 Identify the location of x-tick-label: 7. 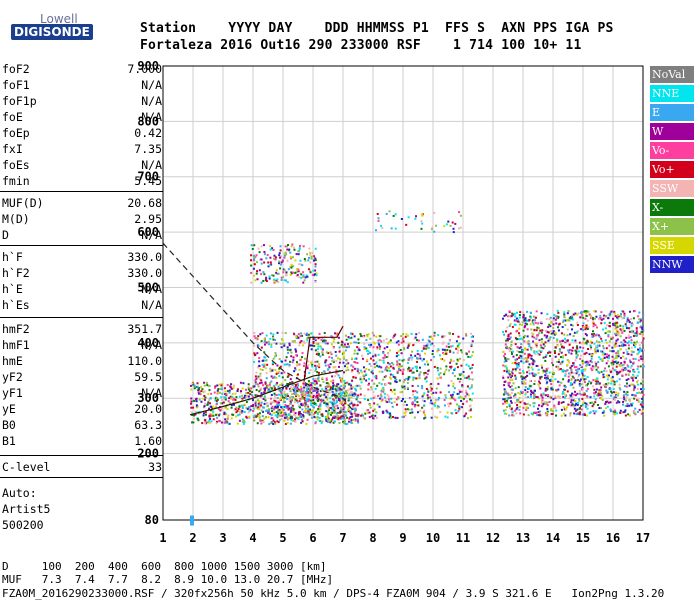
(342, 538).